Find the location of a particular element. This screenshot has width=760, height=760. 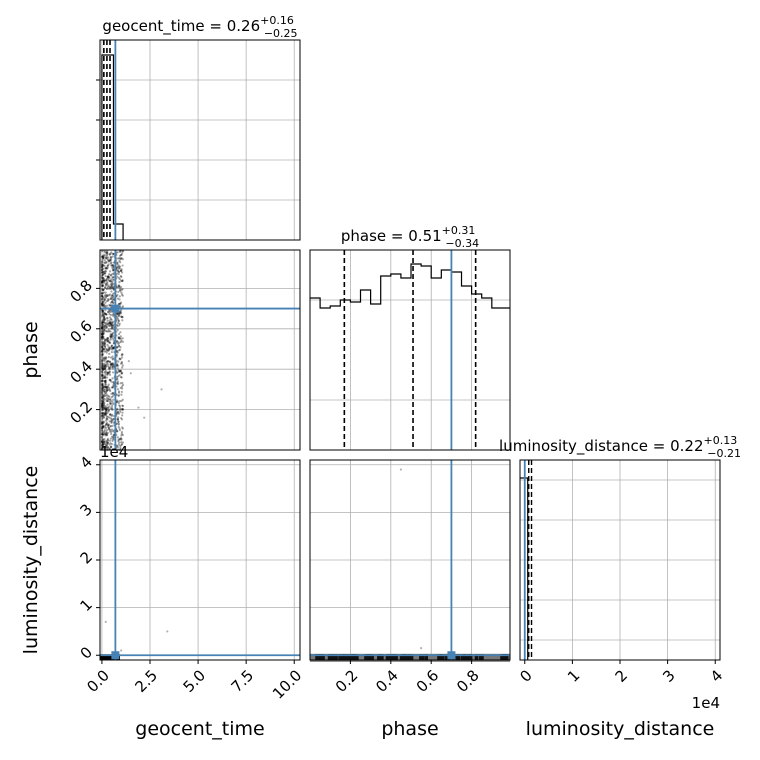

tick-label-geocent-time: 2.5 is located at coordinates (146, 681).